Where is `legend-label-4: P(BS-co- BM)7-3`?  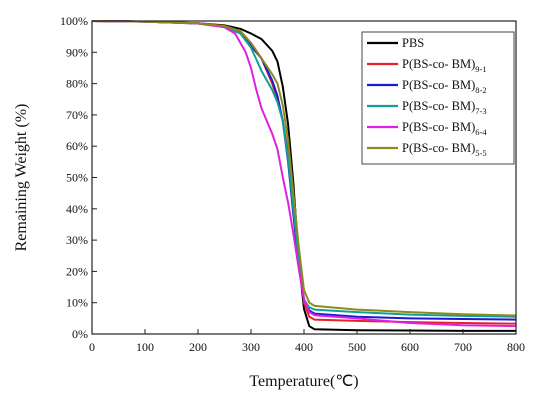
legend-label-4: P(BS-co- BM)7-3 is located at coordinates (444, 107).